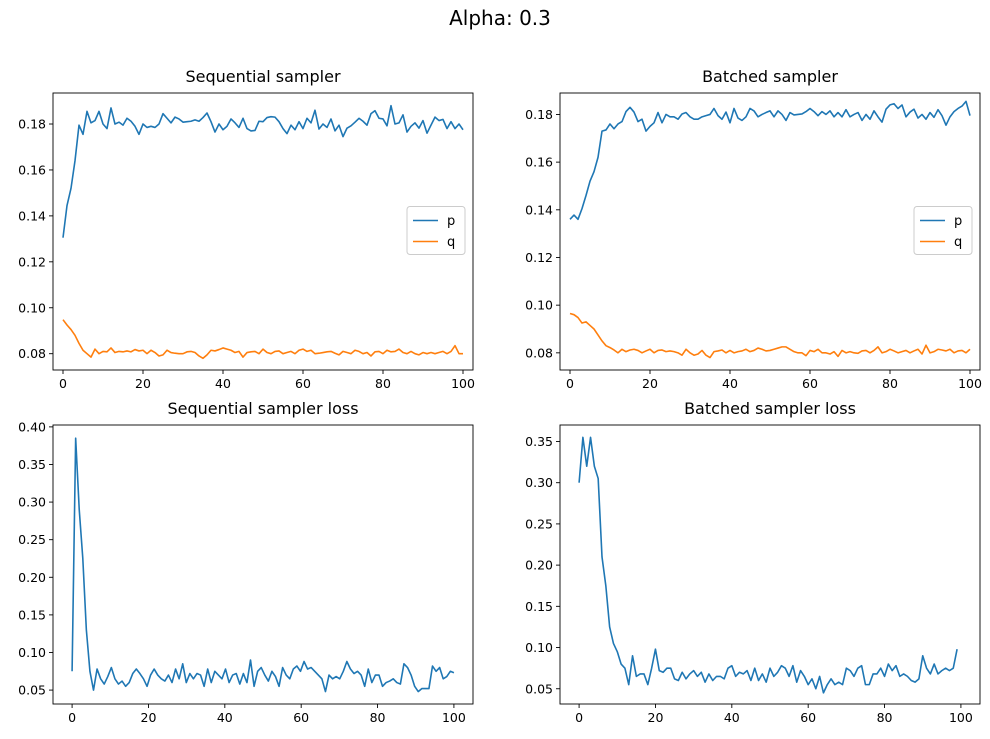 This screenshot has height=739, width=990. Describe the element at coordinates (32, 614) in the screenshot. I see `sequential-loss-ytick-label: 0.15` at that location.